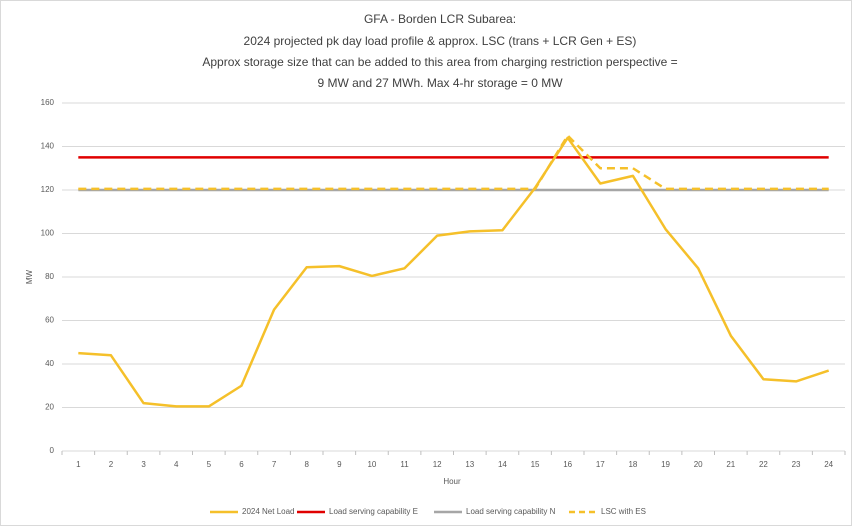 The width and height of the screenshot is (853, 527). Describe the element at coordinates (176, 464) in the screenshot. I see `x-tick-label: 4` at that location.